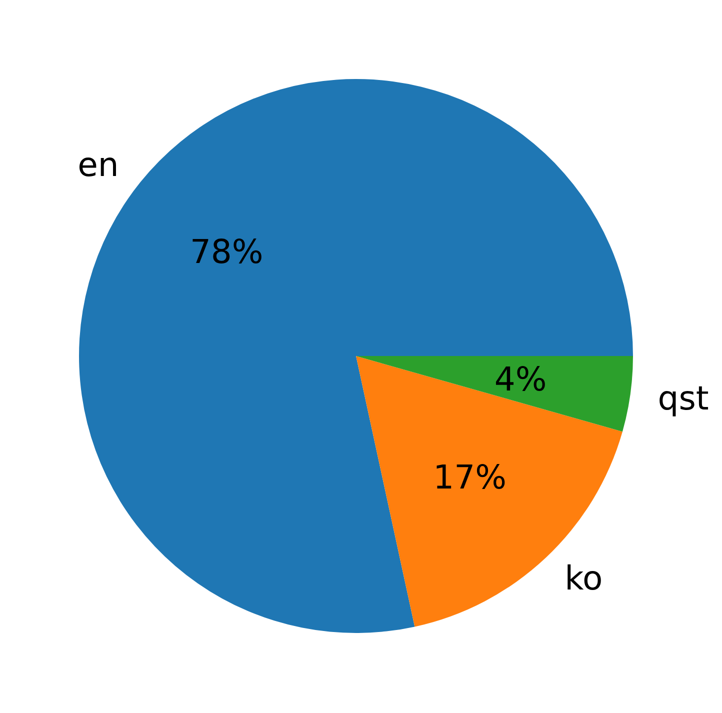  I want to click on slice-label: qst, so click(683, 398).